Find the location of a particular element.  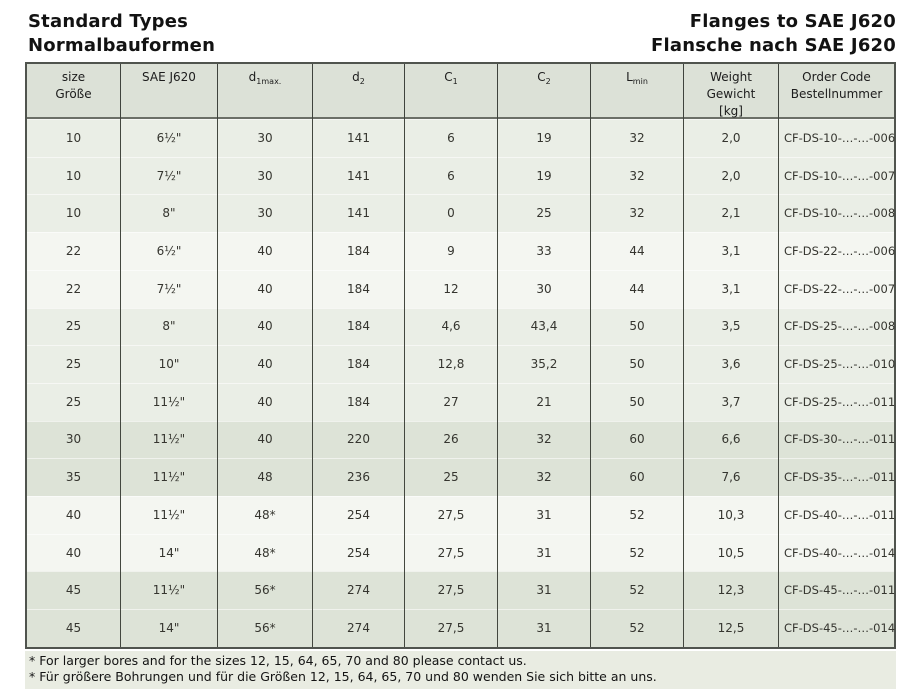

cell-d2: 236 is located at coordinates (358, 477).